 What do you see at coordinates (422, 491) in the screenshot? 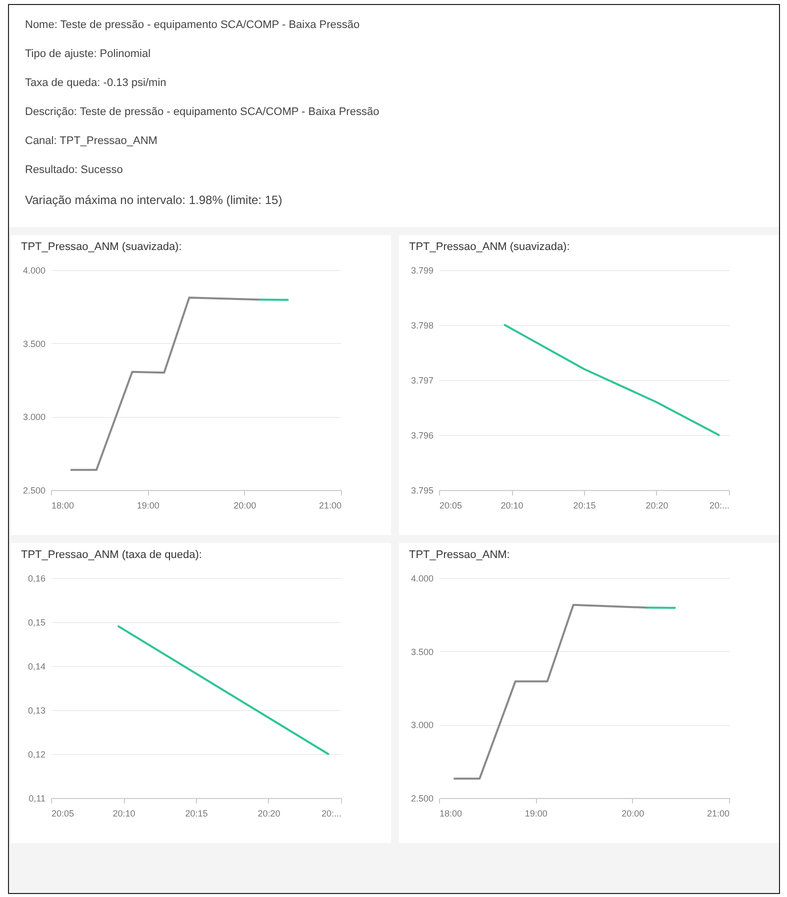
I see `y-tick-label: 3.795` at bounding box center [422, 491].